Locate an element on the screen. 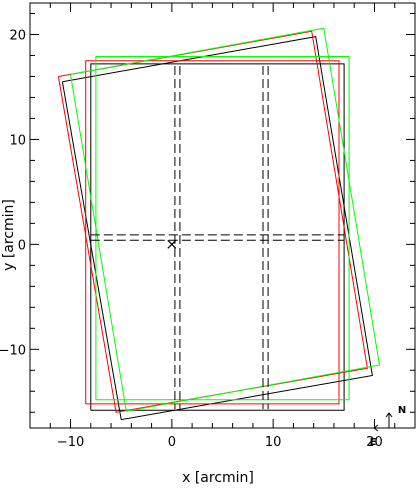 The height and width of the screenshot is (493, 419). x-tick-label: 0 is located at coordinates (172, 442).